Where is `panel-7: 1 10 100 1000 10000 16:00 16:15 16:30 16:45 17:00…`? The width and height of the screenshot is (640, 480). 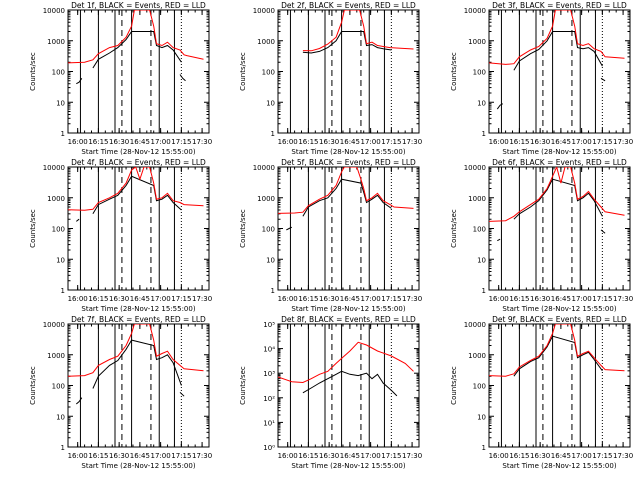
panel-7: 1 10 100 1000 10000 16:00 16:15 16:30 16:45 17:00… is located at coordinates (120, 392).